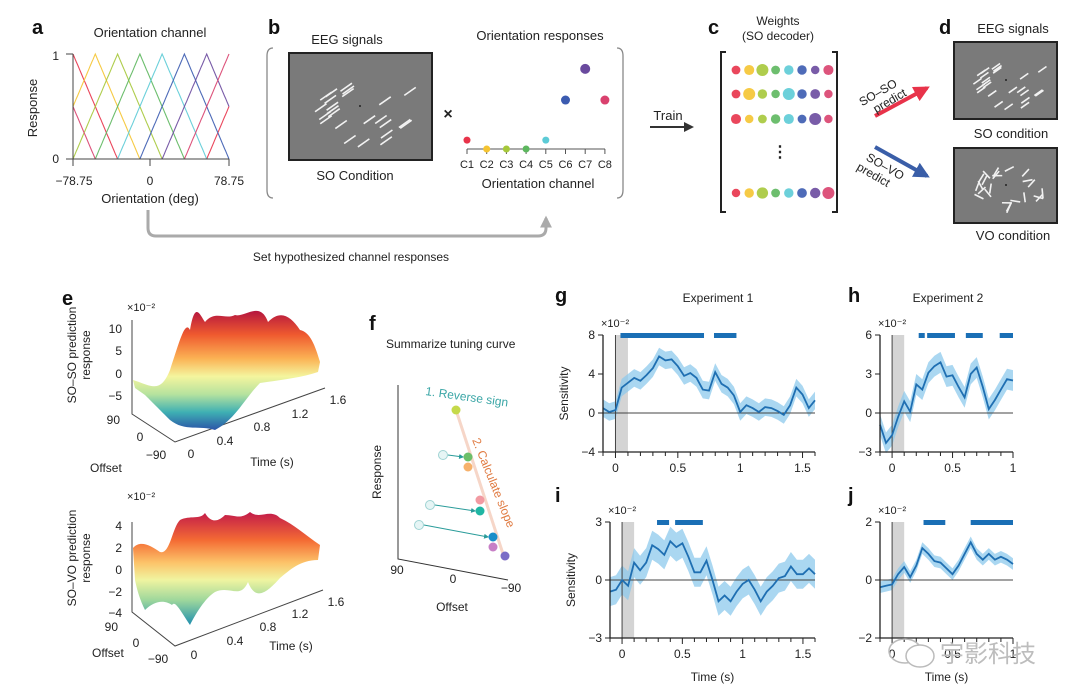  Describe the element at coordinates (158, 659) in the screenshot. I see `e-bottom-offset-tick: −90` at that location.